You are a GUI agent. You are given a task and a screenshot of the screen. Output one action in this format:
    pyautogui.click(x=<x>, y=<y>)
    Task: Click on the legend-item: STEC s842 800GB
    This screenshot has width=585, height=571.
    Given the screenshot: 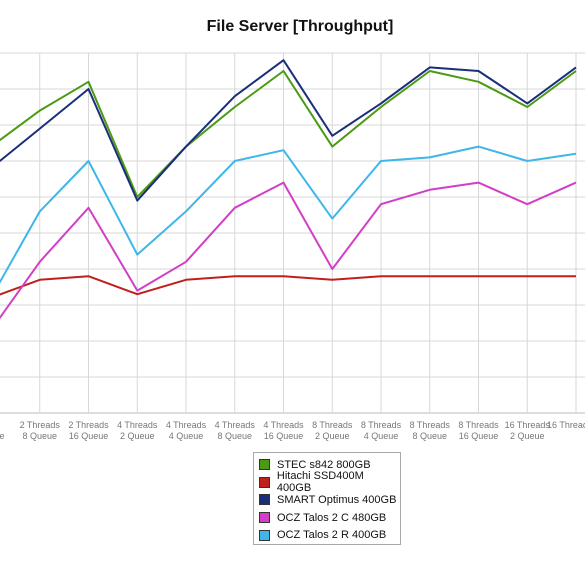 What is the action you would take?
    pyautogui.click(x=329, y=465)
    